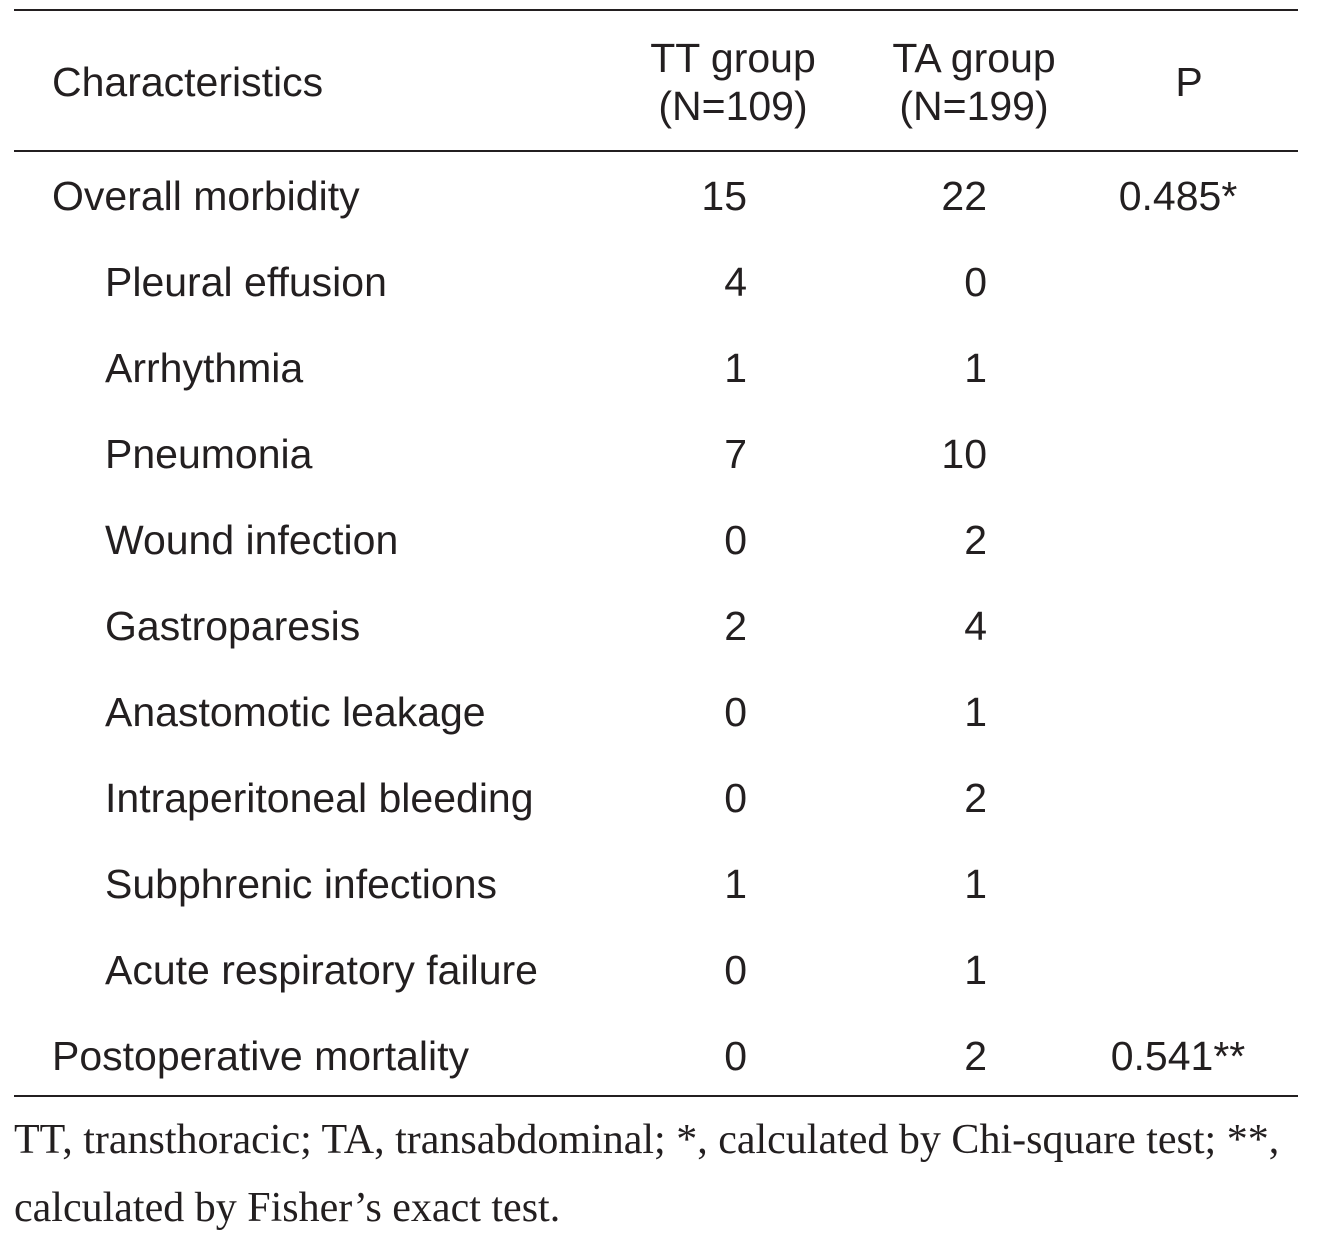 Image resolution: width=1331 pixels, height=1250 pixels. Describe the element at coordinates (974, 82) in the screenshot. I see `header-ta-group: TA group (N=199)` at that location.